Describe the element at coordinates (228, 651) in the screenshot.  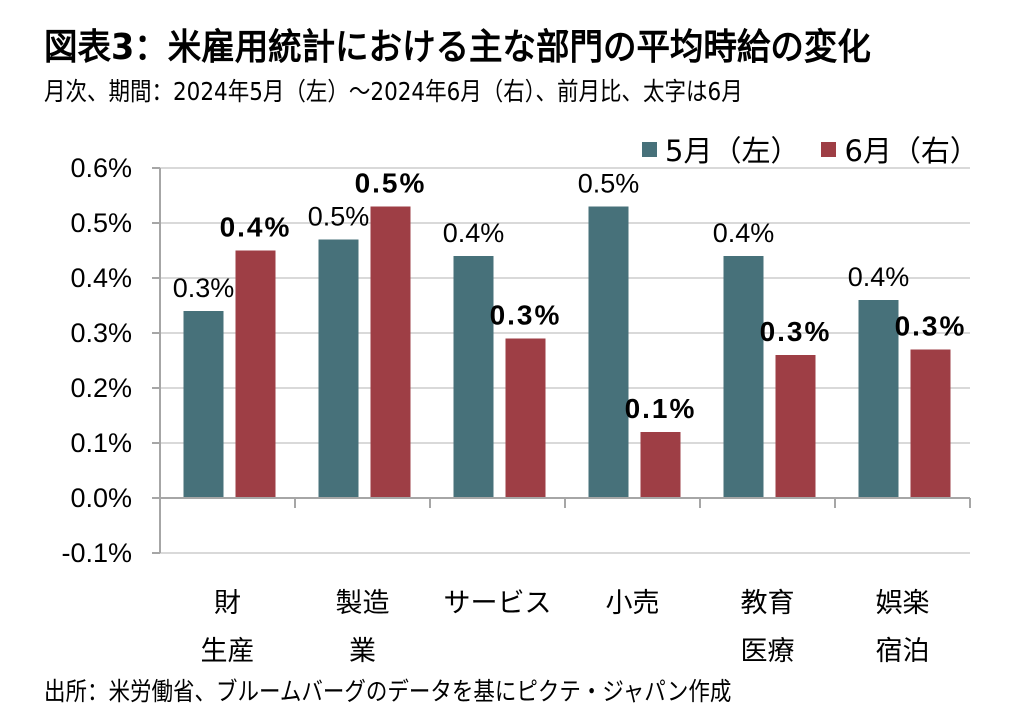
I see `category-label: 生産` at that location.